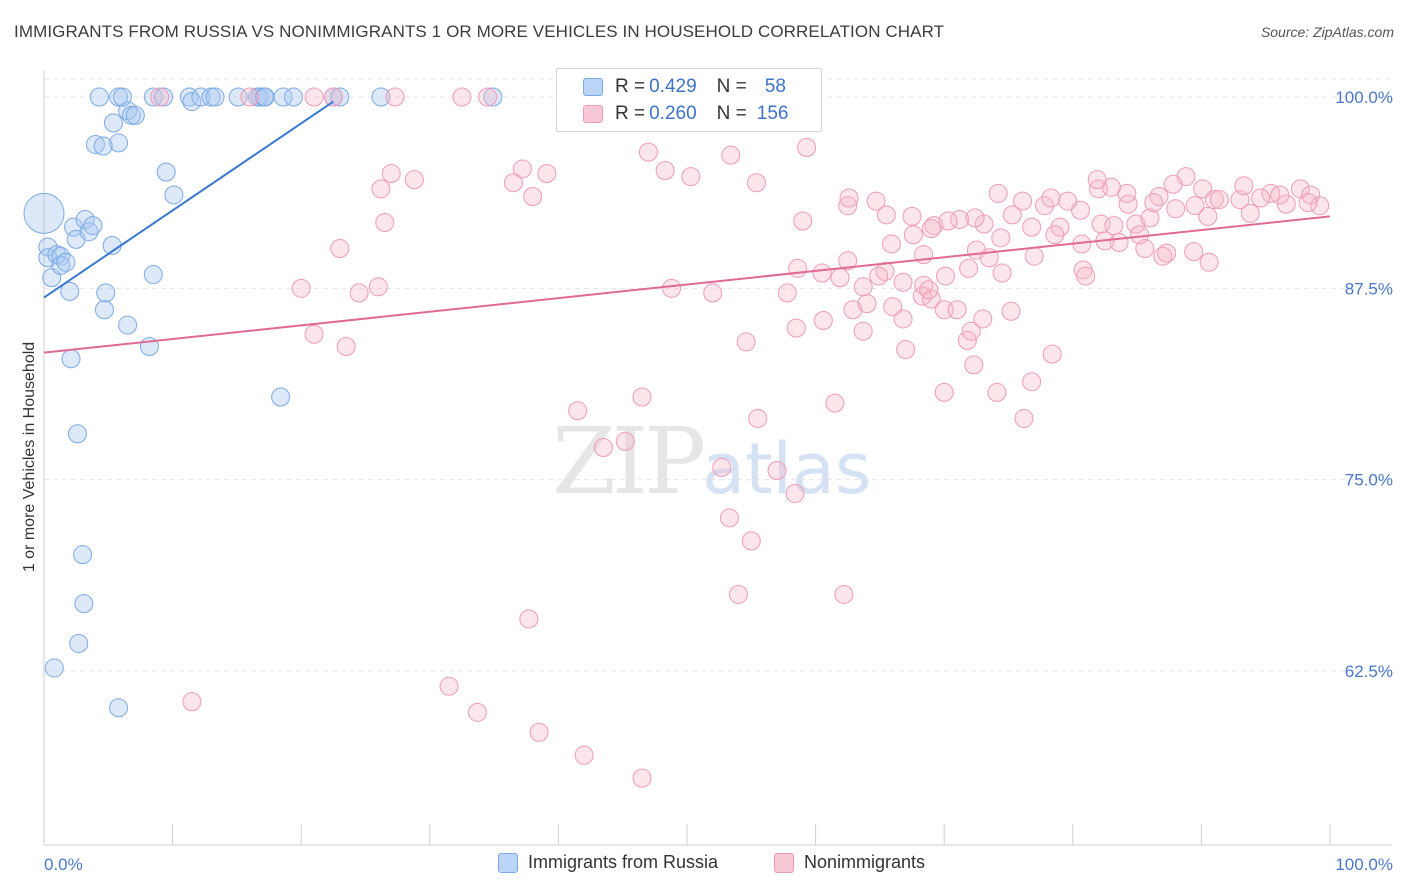  I want to click on series-legend-nonimmigrants: Nonimmigrants, so click(849, 862).